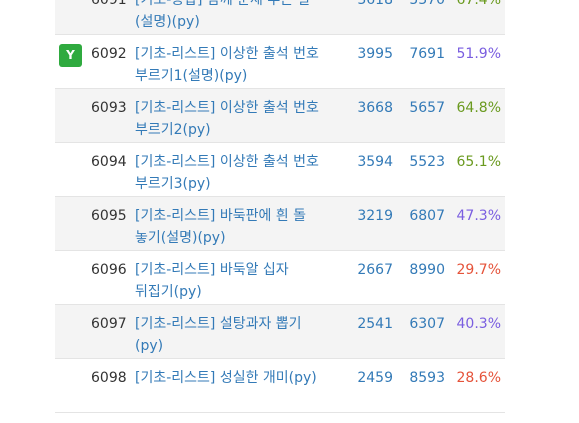  What do you see at coordinates (478, 378) in the screenshot?
I see `accuracy-rate: 28.6%` at bounding box center [478, 378].